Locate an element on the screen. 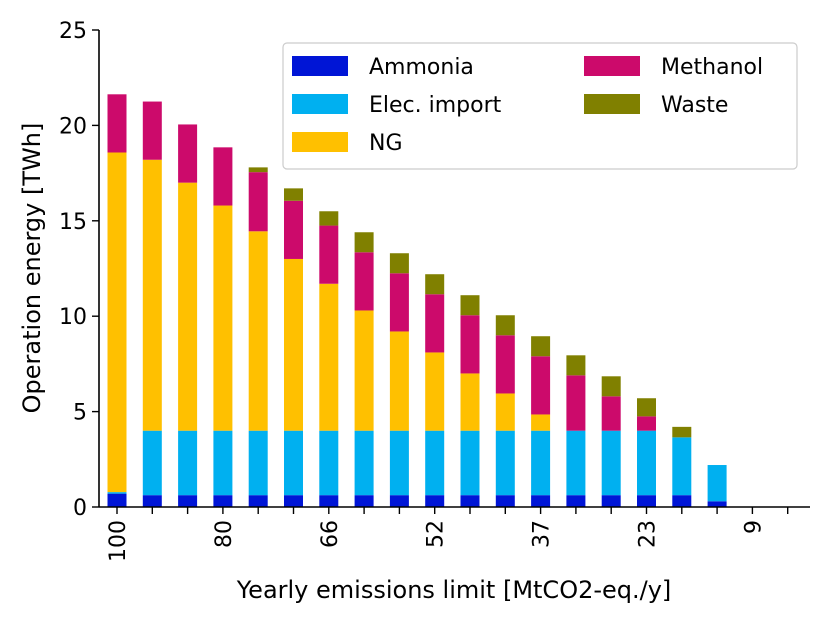 This screenshot has width=830, height=623. x-axis-label: Yearly emissions limit [MtCO2-eq./y] is located at coordinates (454, 590).